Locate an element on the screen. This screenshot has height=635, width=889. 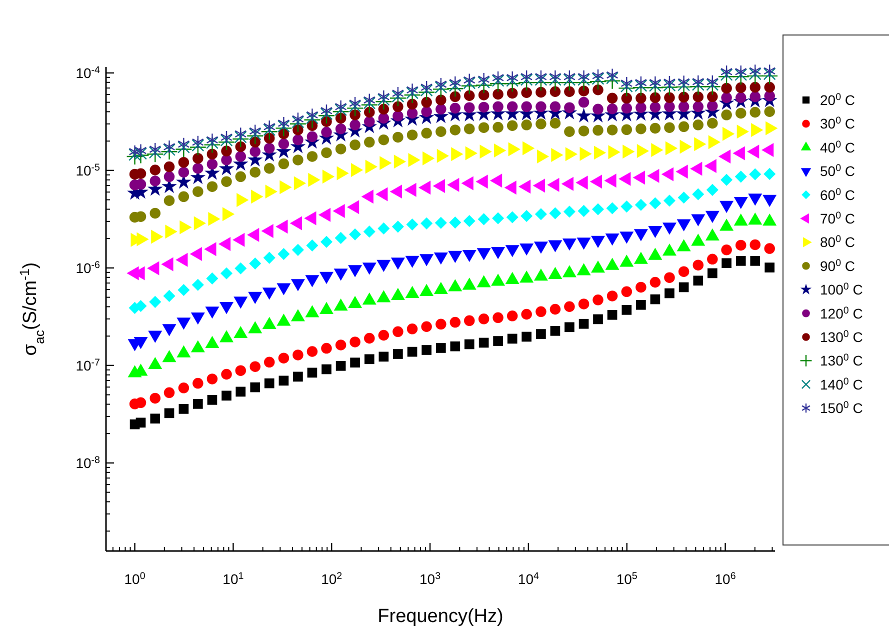
x-tick-label: 10$^{6}$ is located at coordinates (725, 578).